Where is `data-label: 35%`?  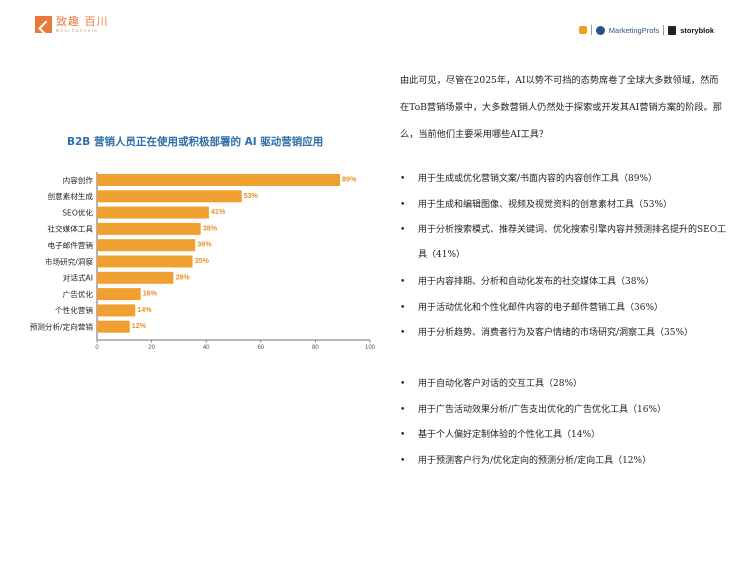
data-label: 35% is located at coordinates (202, 260).